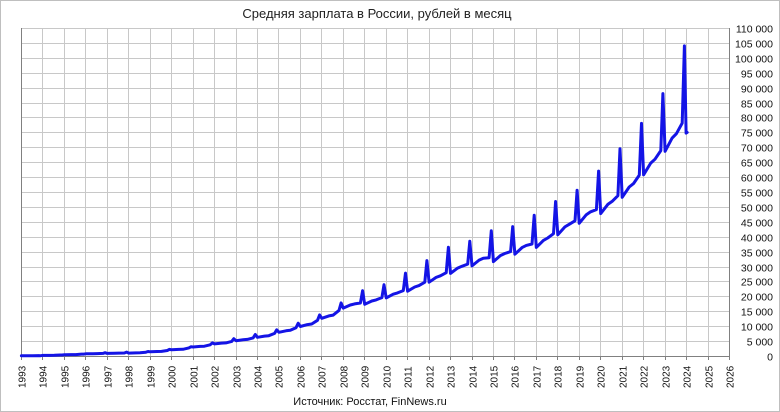  I want to click on x-tick-label: 1997, so click(109, 376).